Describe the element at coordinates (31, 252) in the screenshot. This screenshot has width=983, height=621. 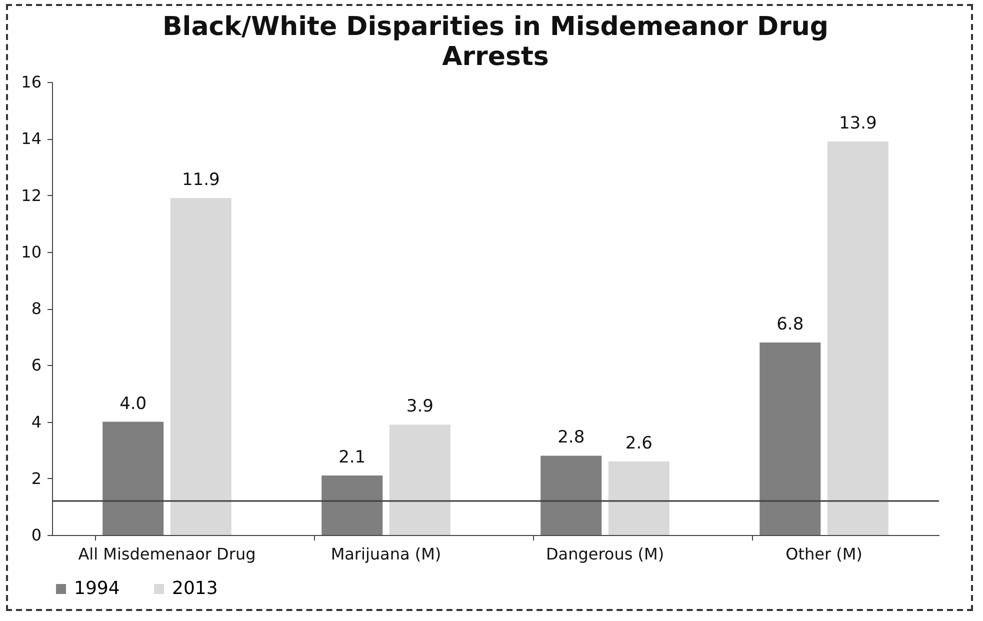
I see `y-tick-label: 10` at that location.